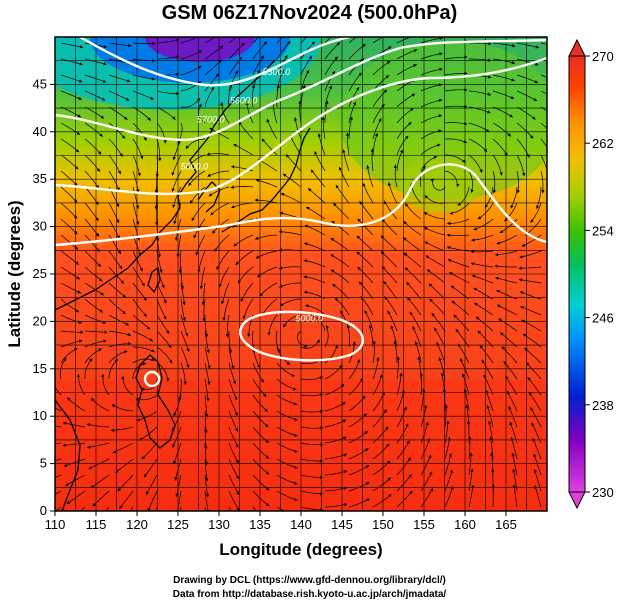 This screenshot has height=605, width=619. I want to click on contour-label: 5000.0, so click(309, 318).